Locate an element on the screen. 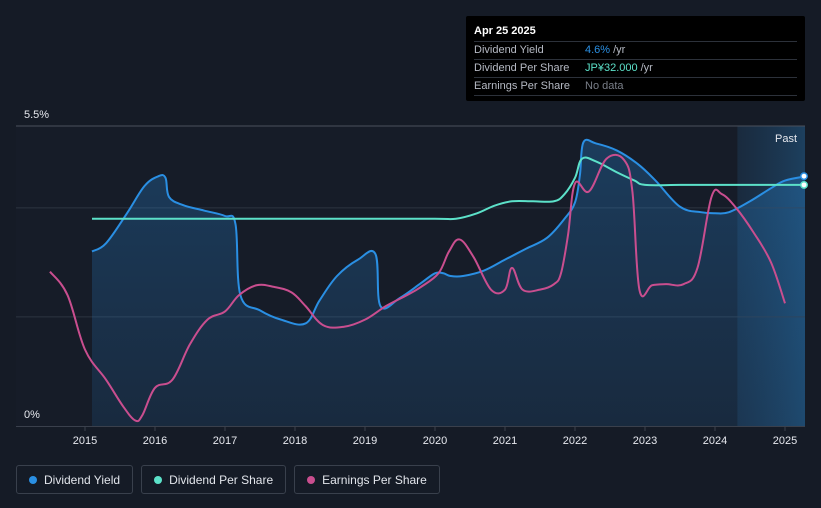 The image size is (821, 508). tooltip-value: JP¥32.000 is located at coordinates (611, 68).